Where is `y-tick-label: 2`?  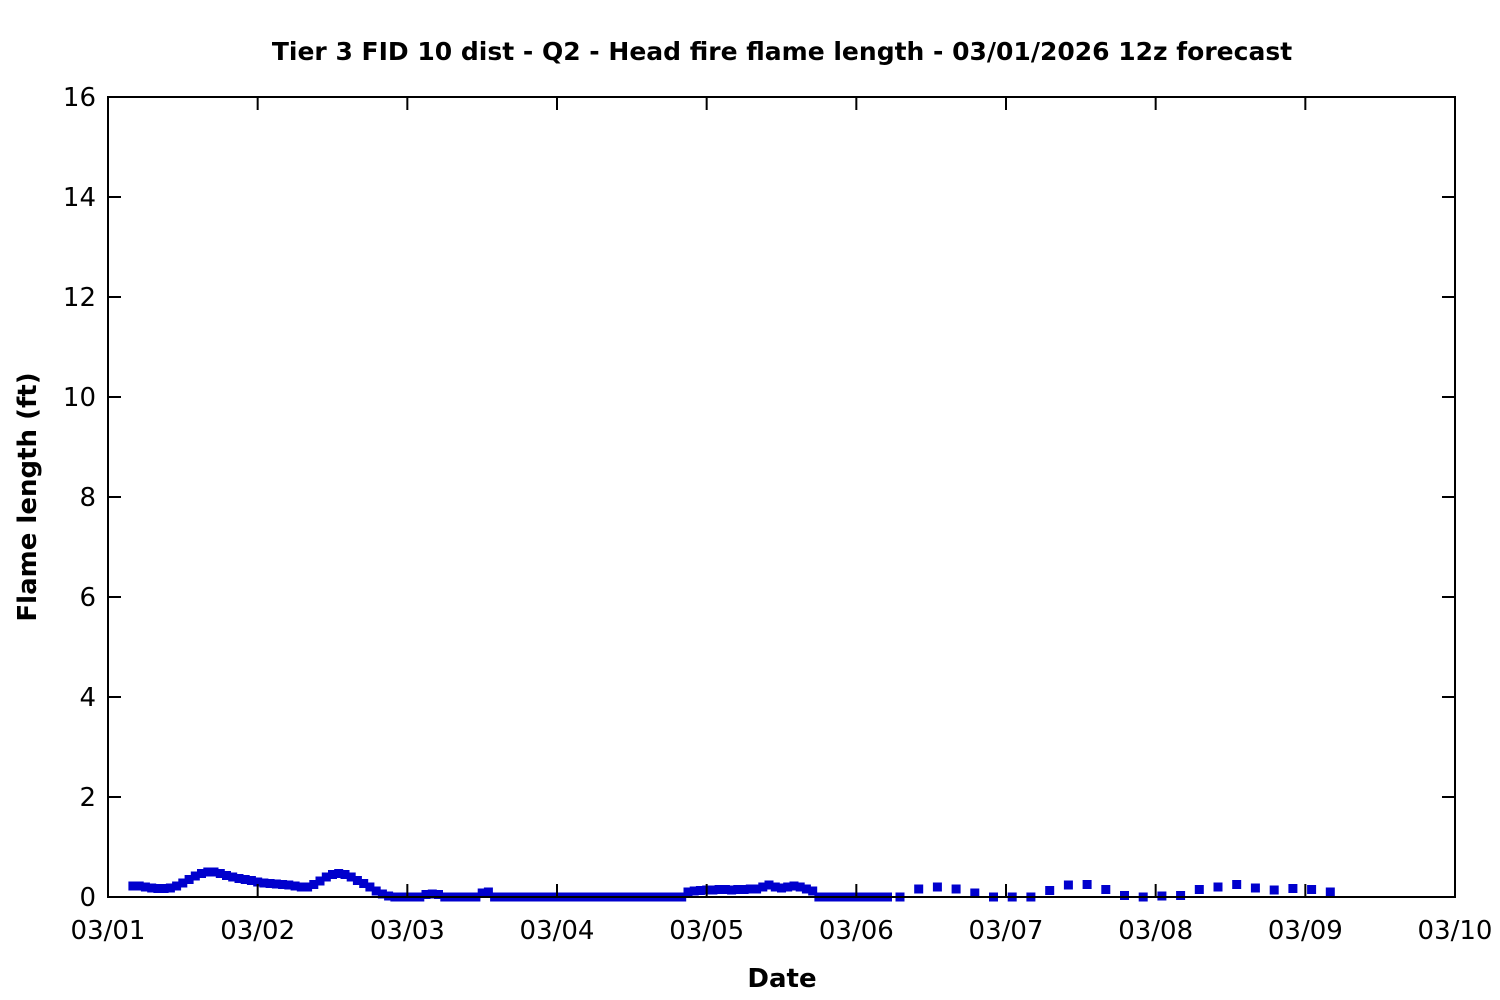 y-tick-label: 2 is located at coordinates (87, 798).